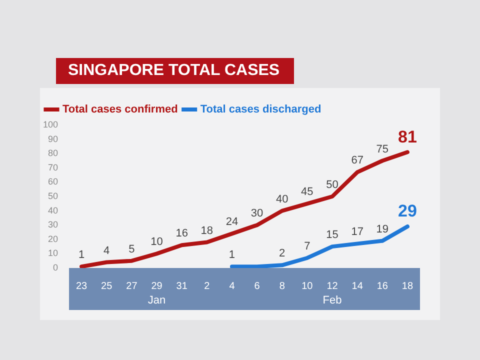 This screenshot has height=360, width=480. What do you see at coordinates (55, 267) in the screenshot?
I see `y-tick-label: 0` at bounding box center [55, 267].